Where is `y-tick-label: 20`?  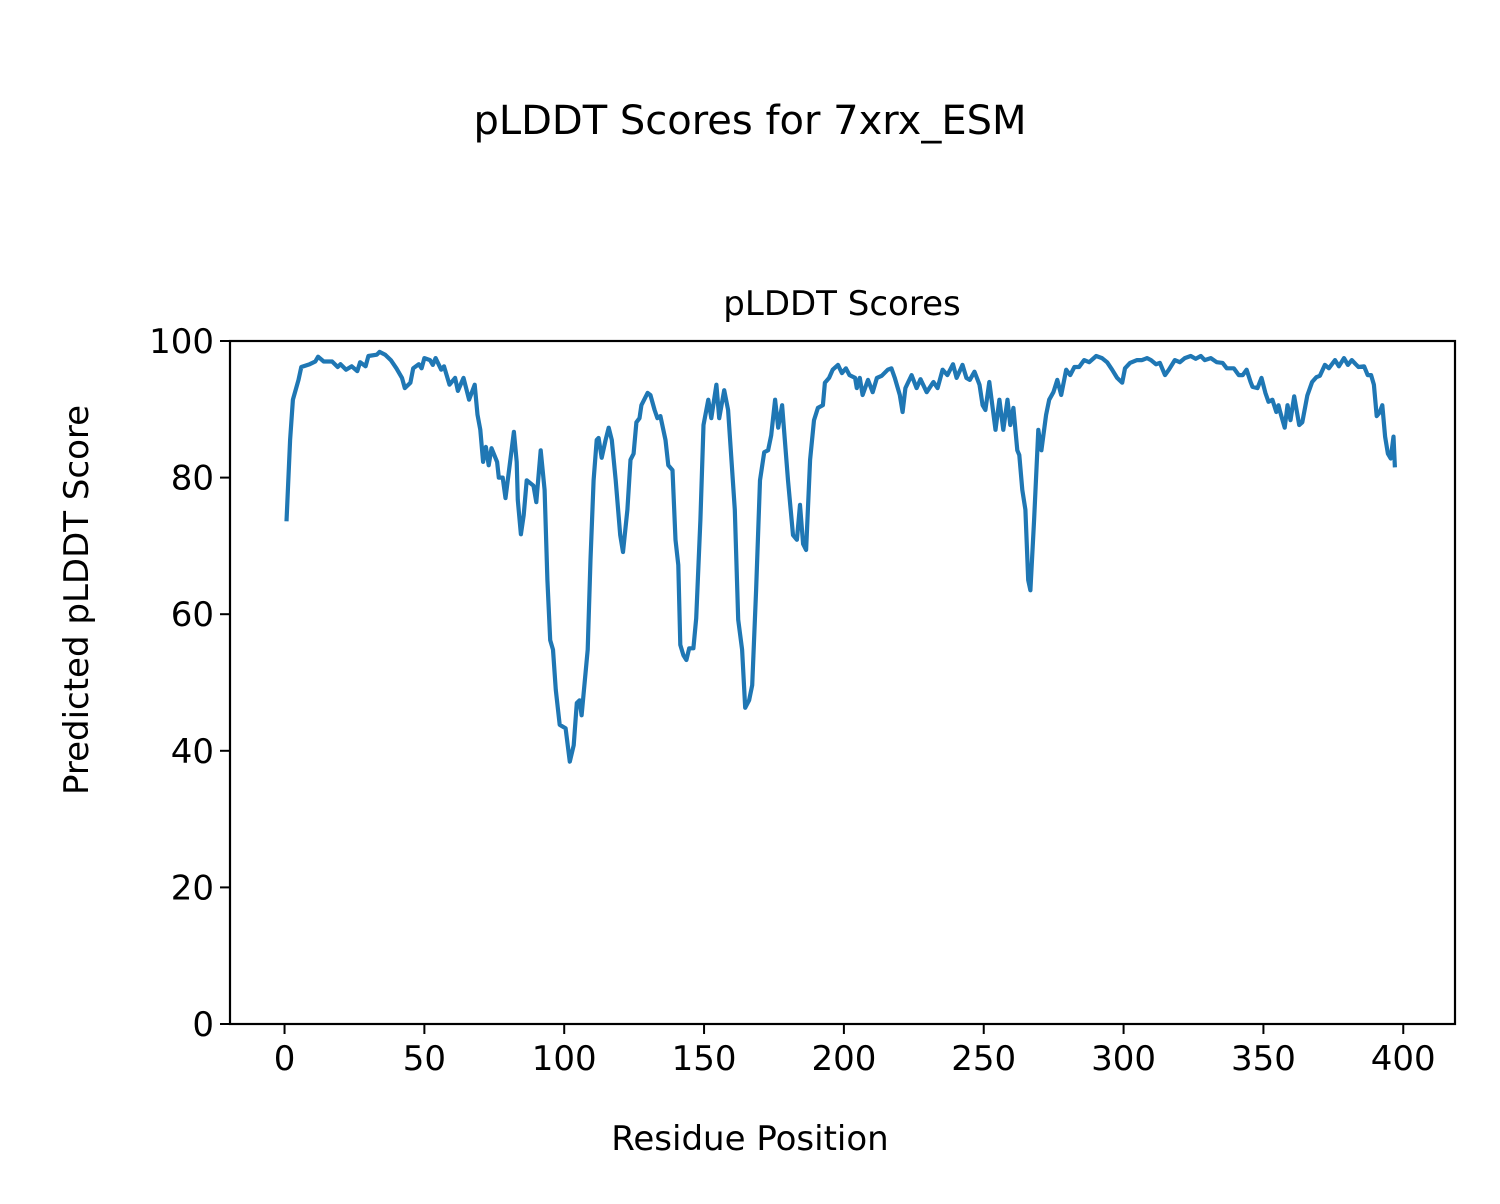
y-tick-label: 20 is located at coordinates (192, 888).